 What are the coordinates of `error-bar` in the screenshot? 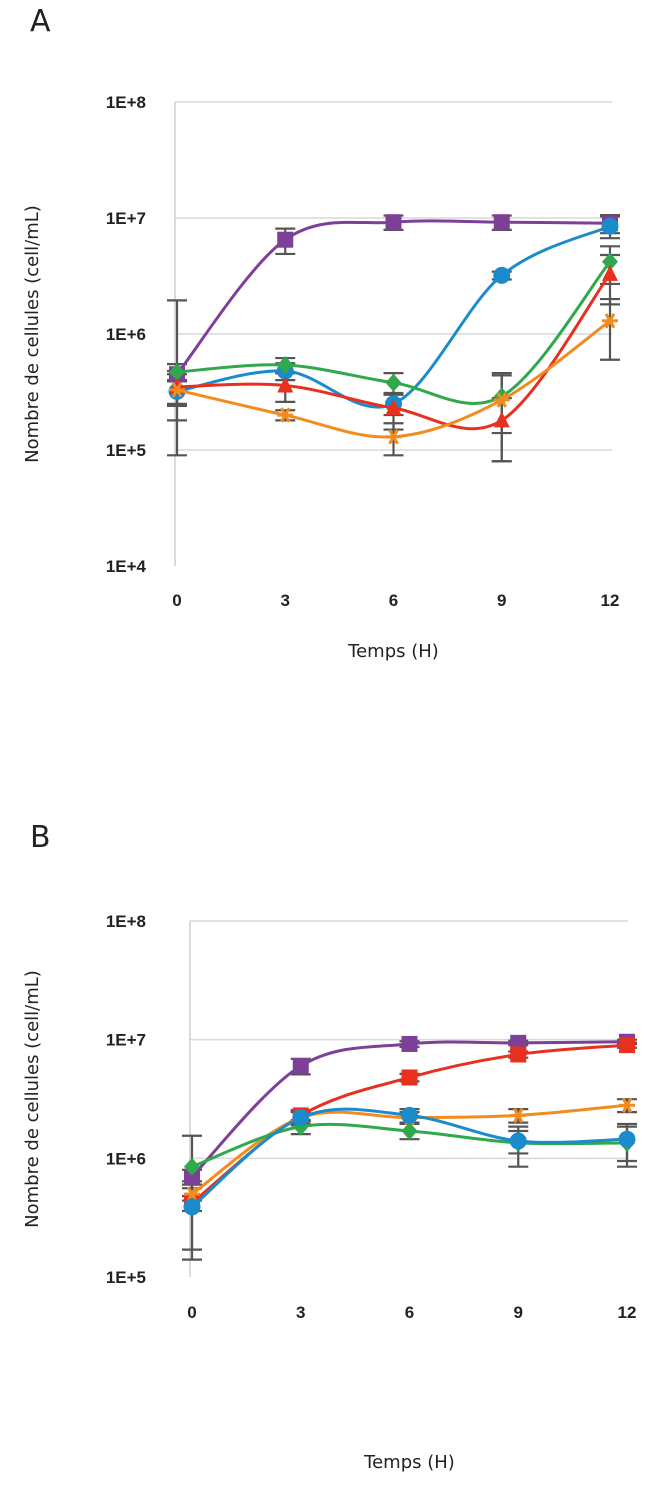 It's located at (610, 329).